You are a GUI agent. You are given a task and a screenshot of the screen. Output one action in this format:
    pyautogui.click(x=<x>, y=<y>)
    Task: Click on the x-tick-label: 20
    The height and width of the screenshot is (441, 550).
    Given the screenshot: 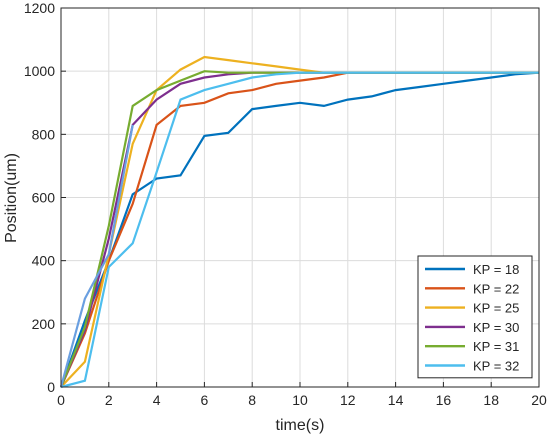 What is the action you would take?
    pyautogui.click(x=539, y=400)
    